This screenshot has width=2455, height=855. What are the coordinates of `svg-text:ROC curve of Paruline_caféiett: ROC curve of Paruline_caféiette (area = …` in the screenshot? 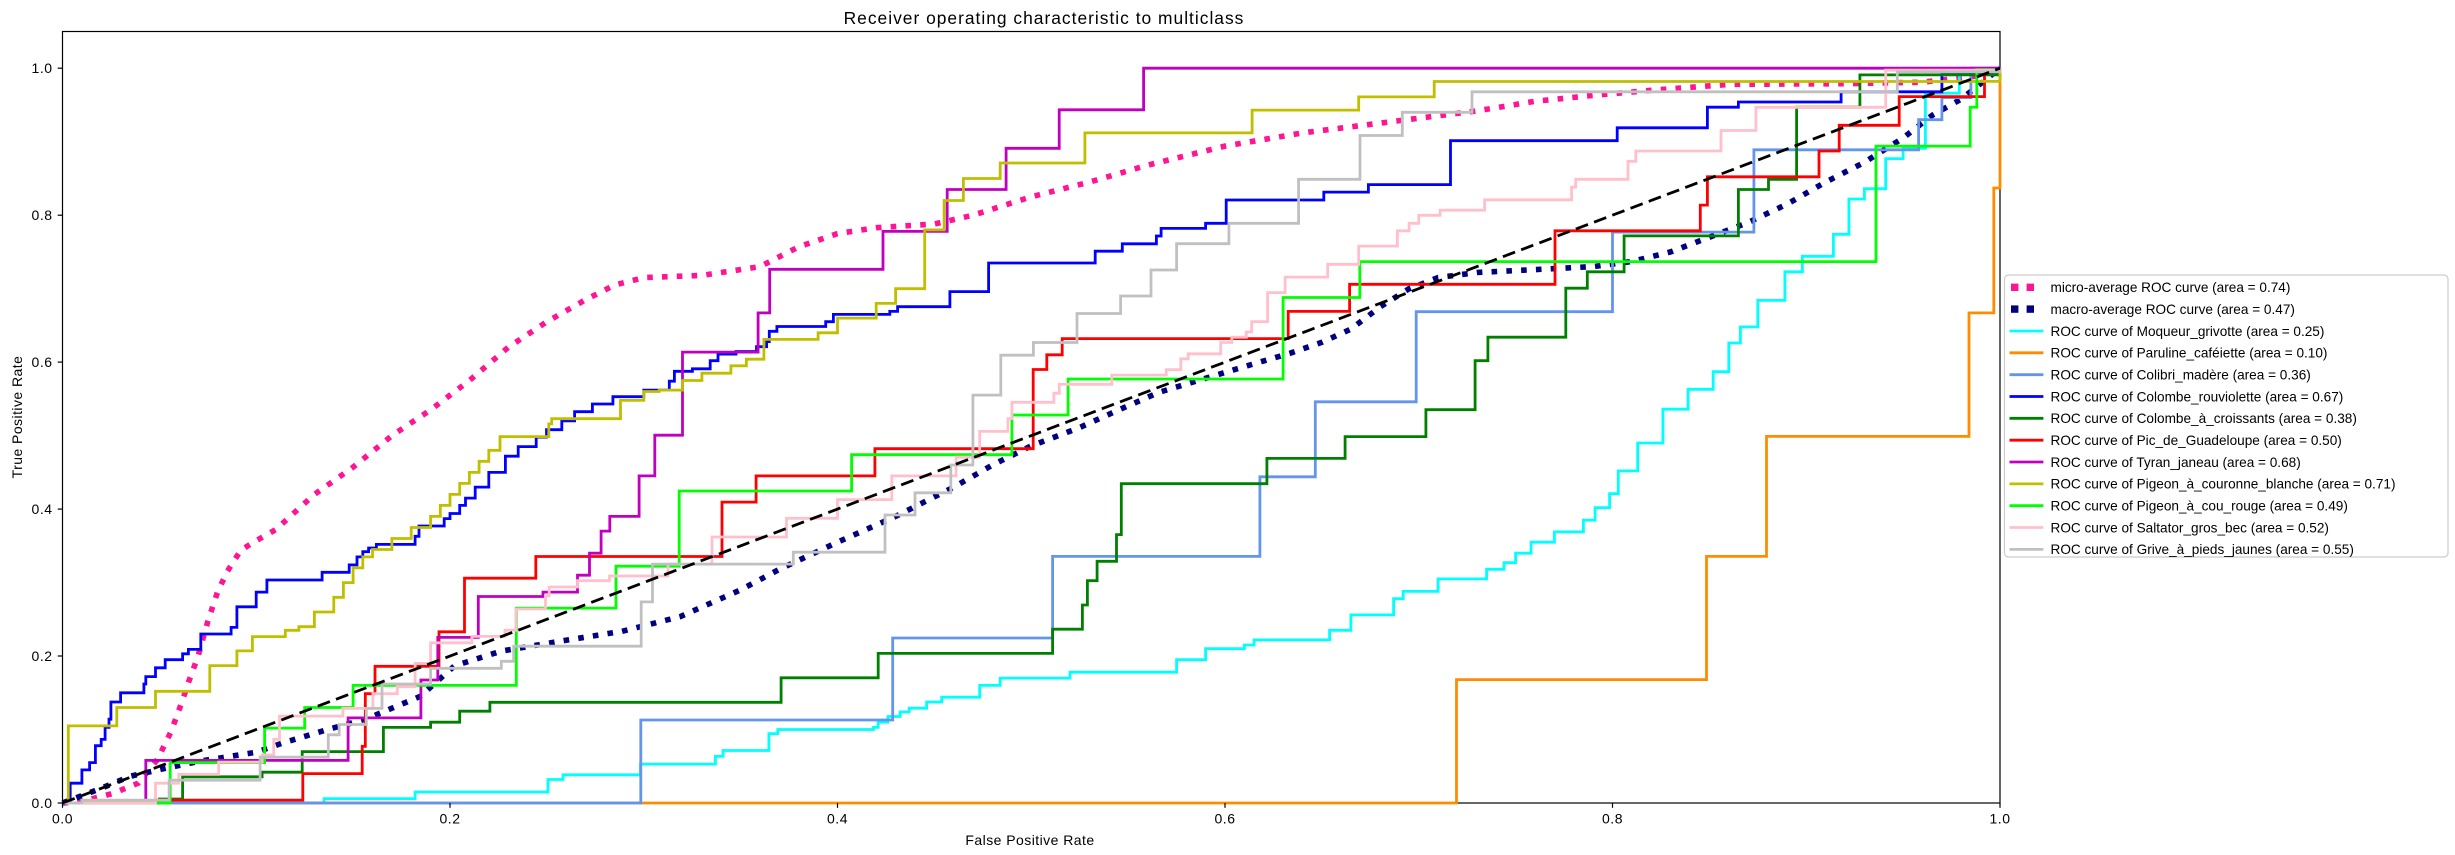 It's located at (2189, 353).